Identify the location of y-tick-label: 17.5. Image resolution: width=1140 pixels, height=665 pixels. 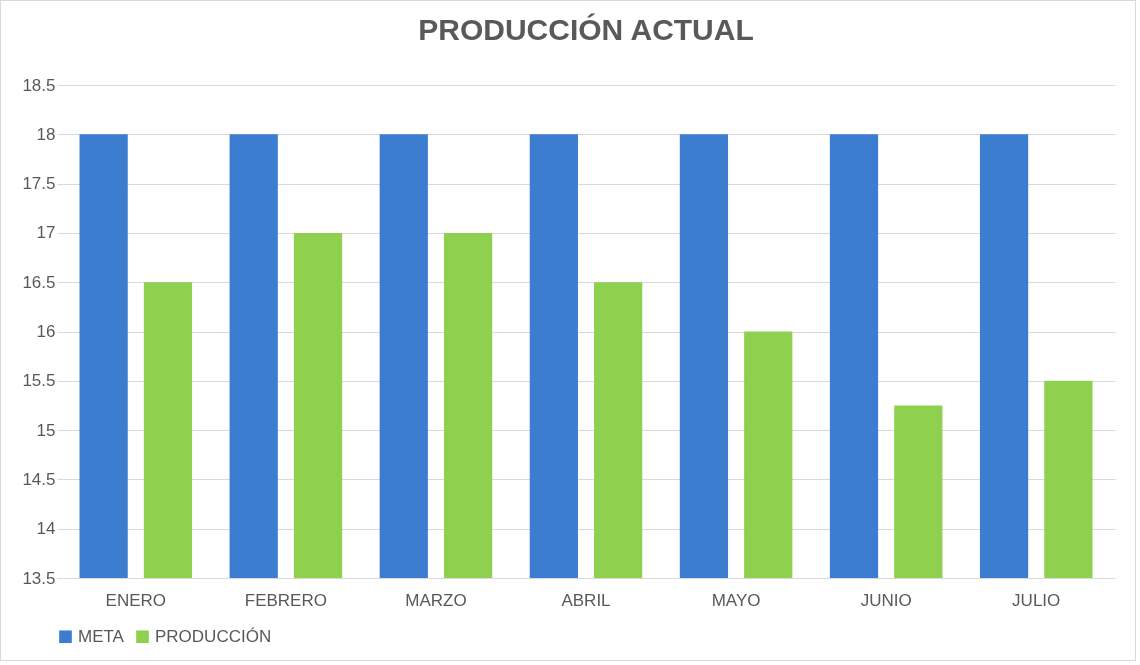
(39, 184).